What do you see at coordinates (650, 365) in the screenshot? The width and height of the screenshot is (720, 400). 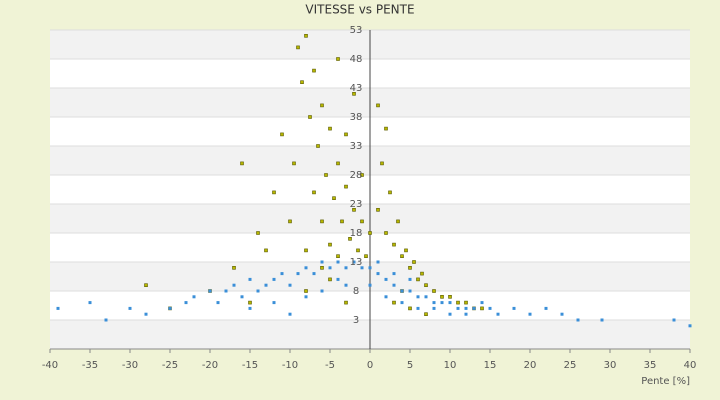 I see `x-tick-label: 35` at bounding box center [650, 365].